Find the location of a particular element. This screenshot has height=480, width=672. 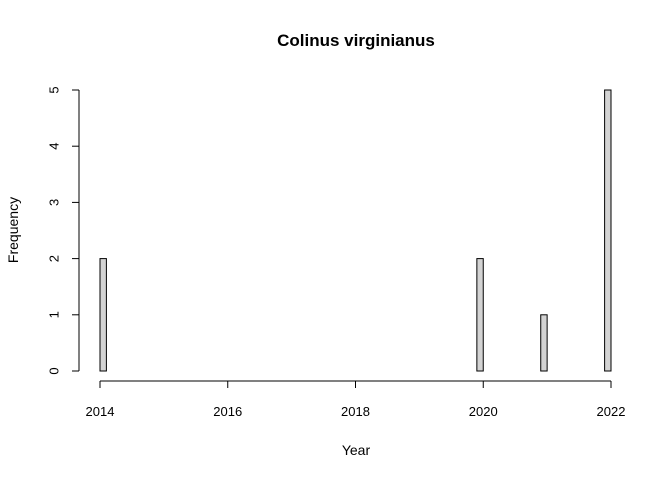

x-tick-label: 2014 is located at coordinates (100, 411).